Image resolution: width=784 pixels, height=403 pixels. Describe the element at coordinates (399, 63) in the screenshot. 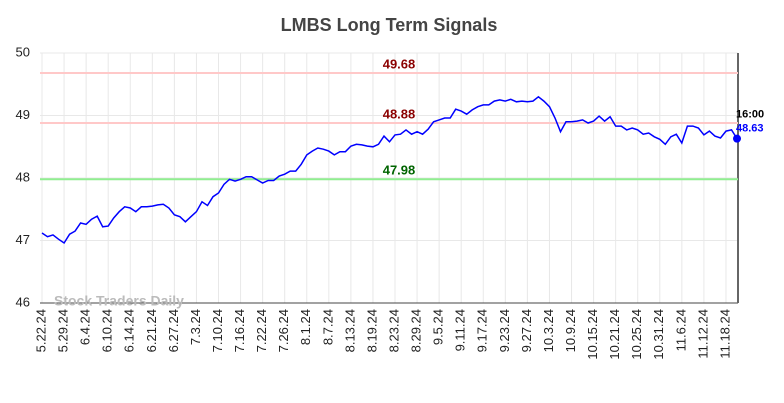

I see `level-label: 49.68` at that location.